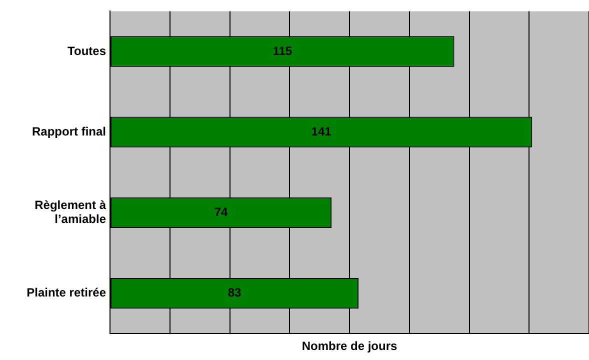 The image size is (589, 360). What do you see at coordinates (221, 212) in the screenshot?
I see `data-label: 74` at bounding box center [221, 212].